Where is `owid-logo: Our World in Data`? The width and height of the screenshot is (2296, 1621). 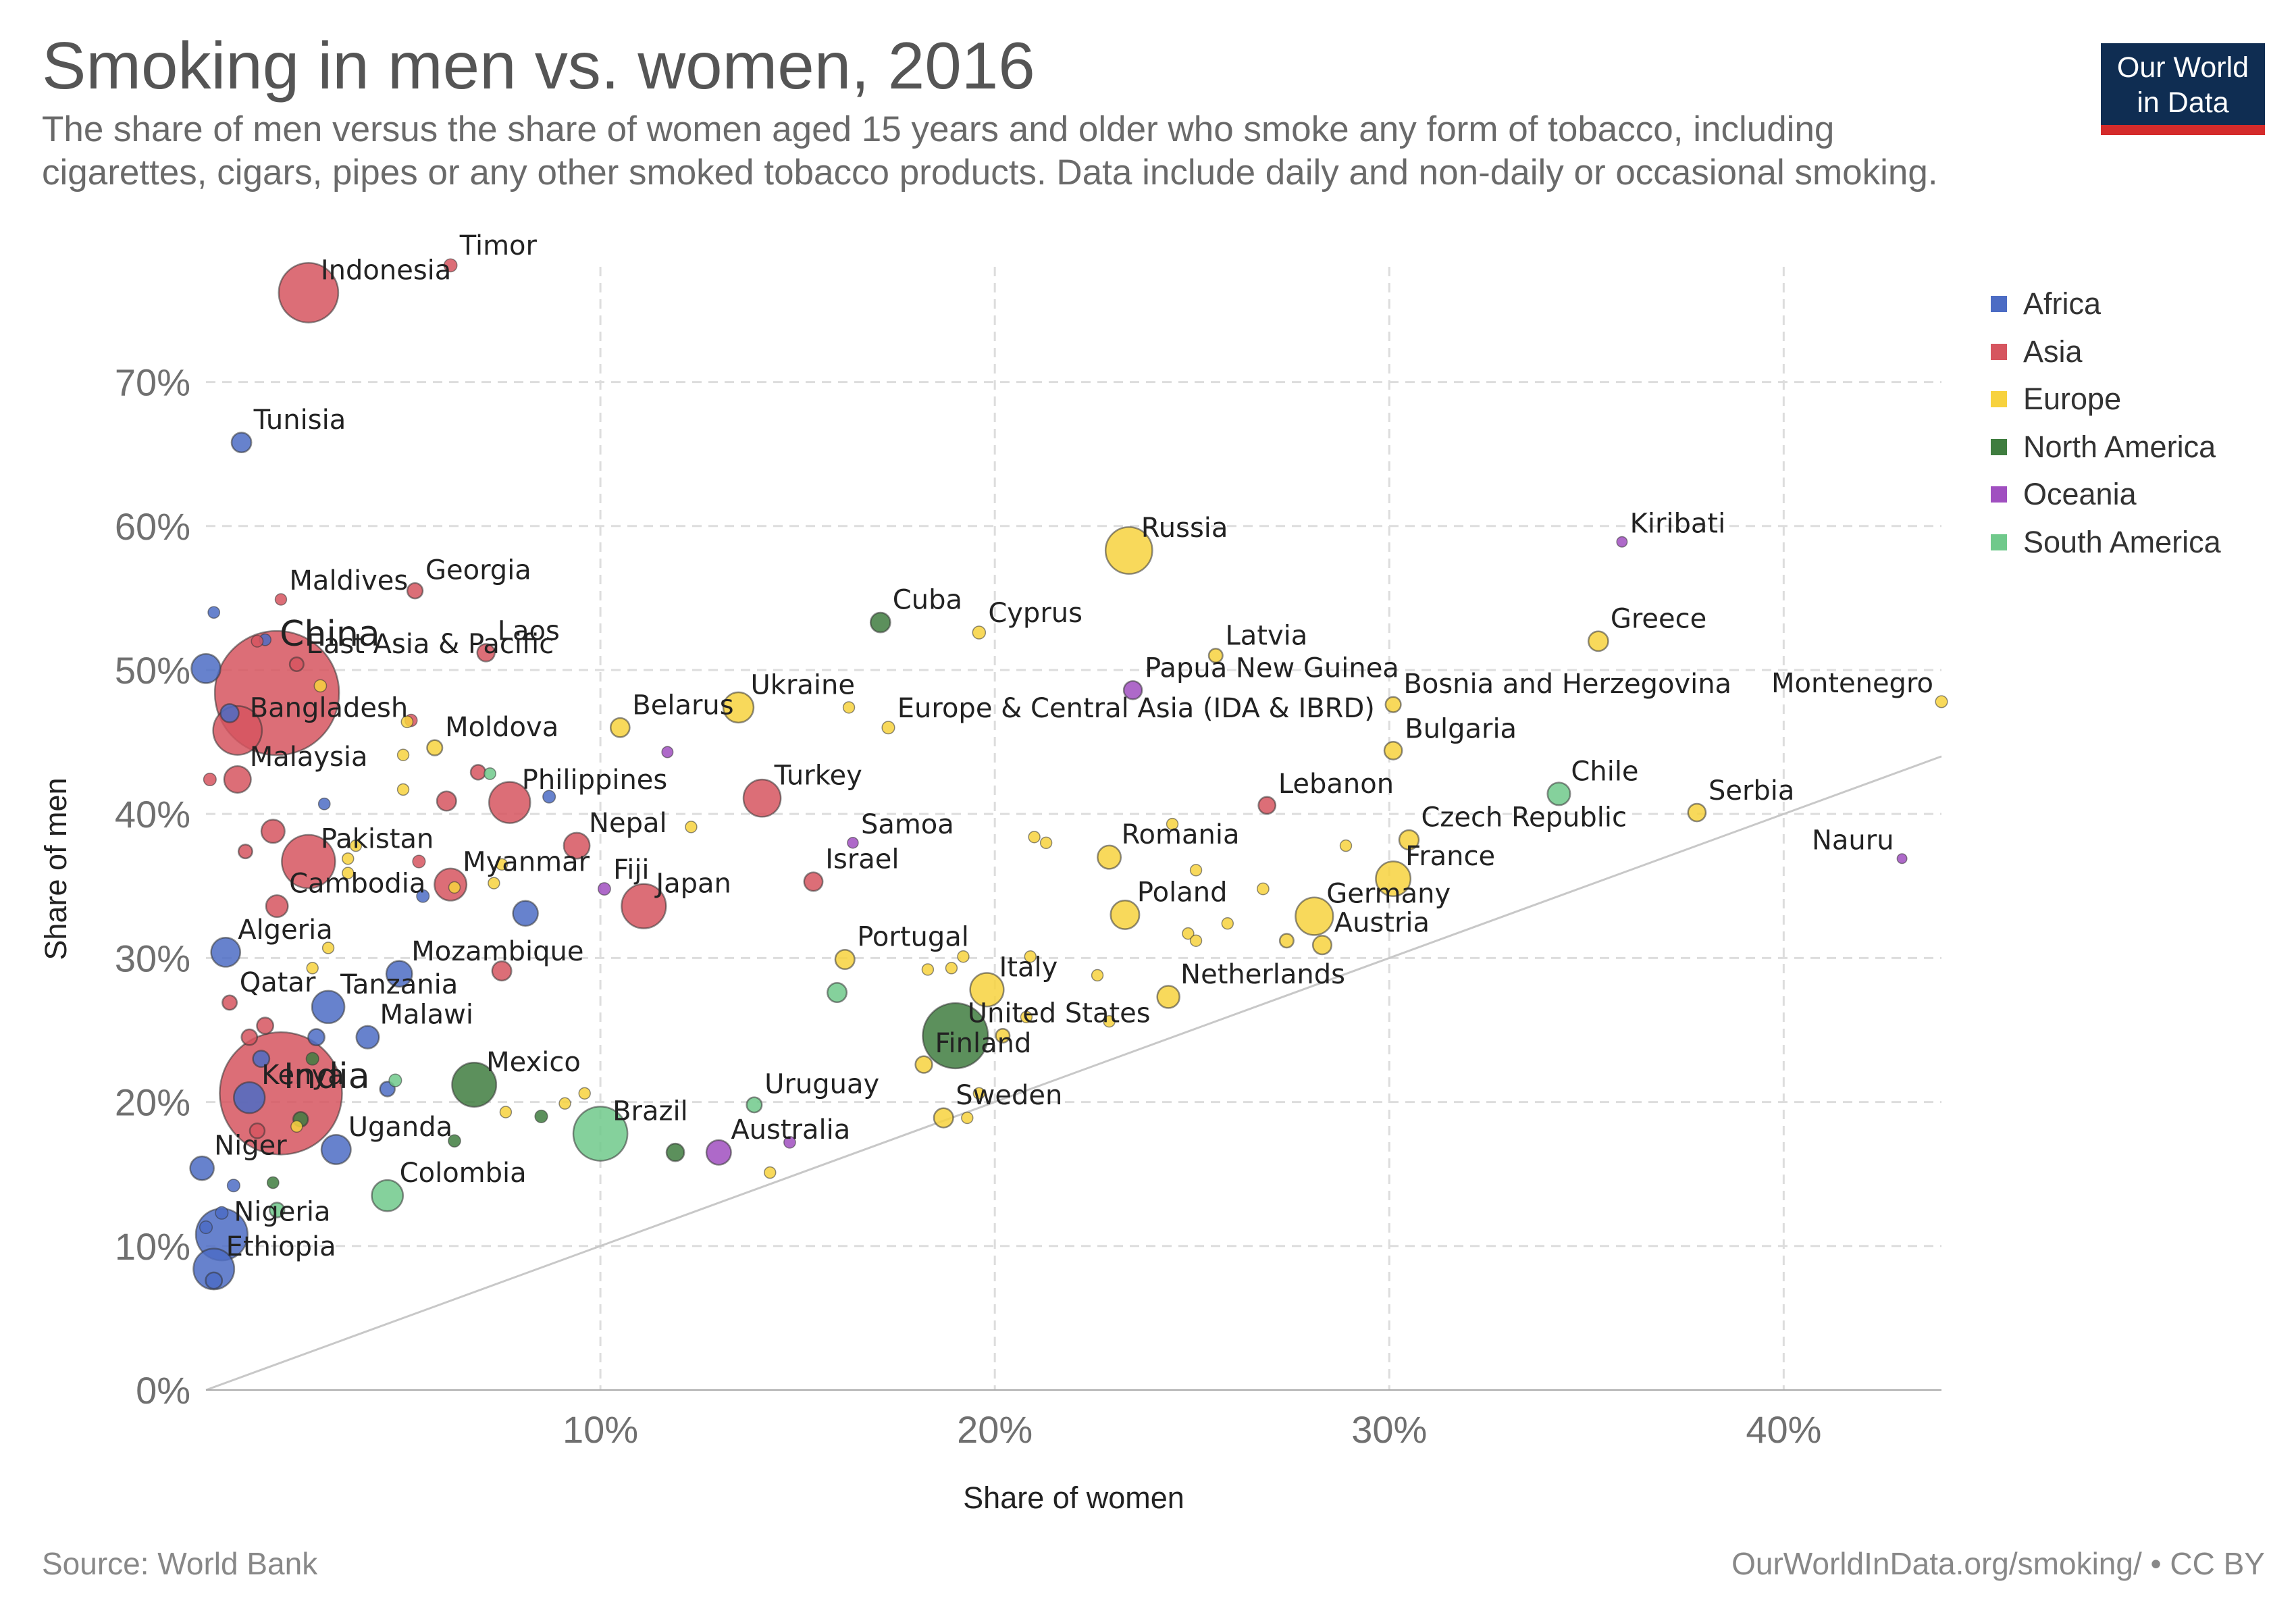 owid-logo: Our World in Data is located at coordinates (2183, 89).